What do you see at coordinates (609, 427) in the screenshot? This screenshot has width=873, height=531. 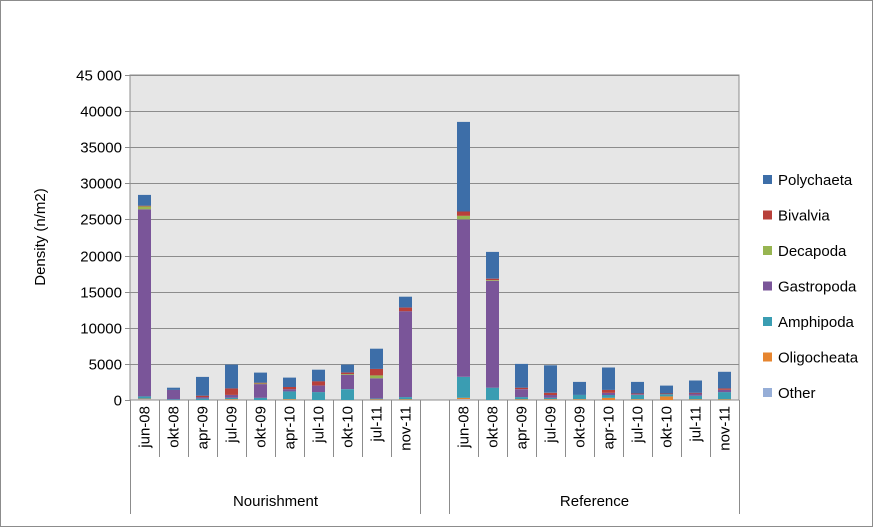 I see `x-tick-label: apr-10` at bounding box center [609, 427].